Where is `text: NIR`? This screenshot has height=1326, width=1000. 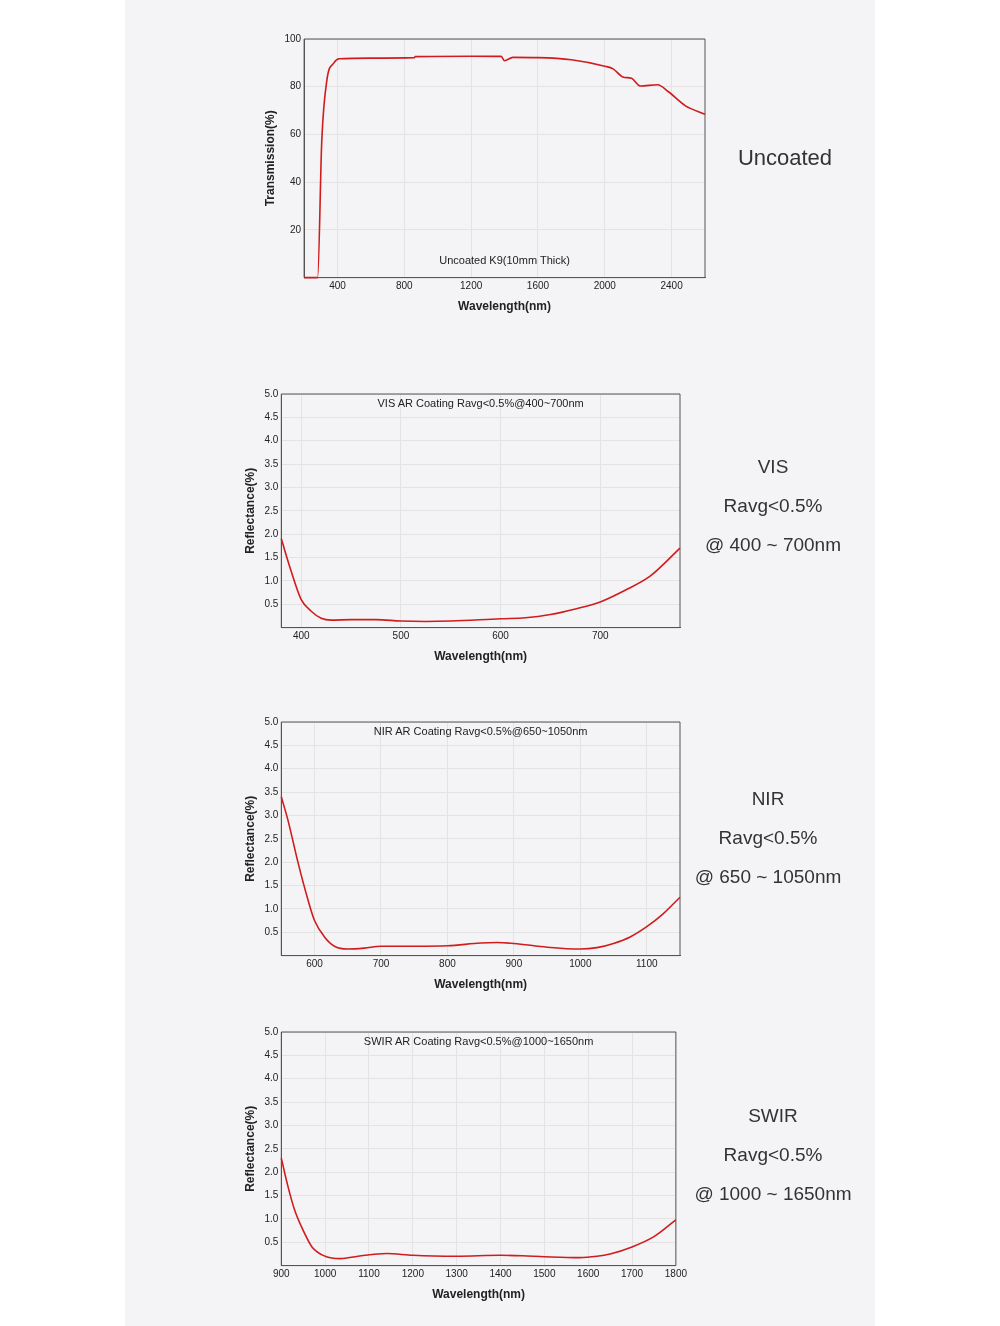 text: NIR is located at coordinates (768, 799).